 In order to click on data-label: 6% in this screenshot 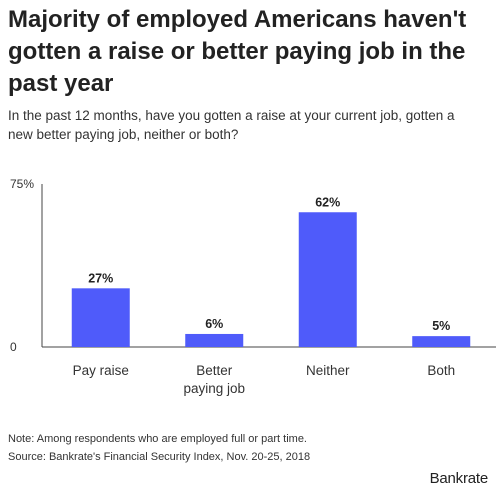, I will do `click(214, 324)`.